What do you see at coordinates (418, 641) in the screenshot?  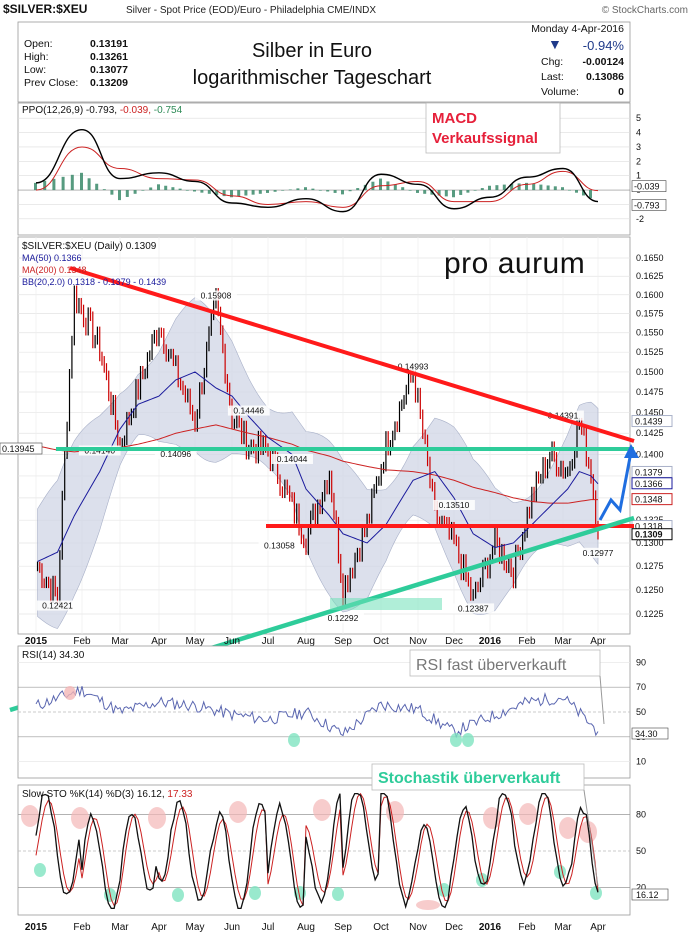 I see `price-x-tick: Nov` at bounding box center [418, 641].